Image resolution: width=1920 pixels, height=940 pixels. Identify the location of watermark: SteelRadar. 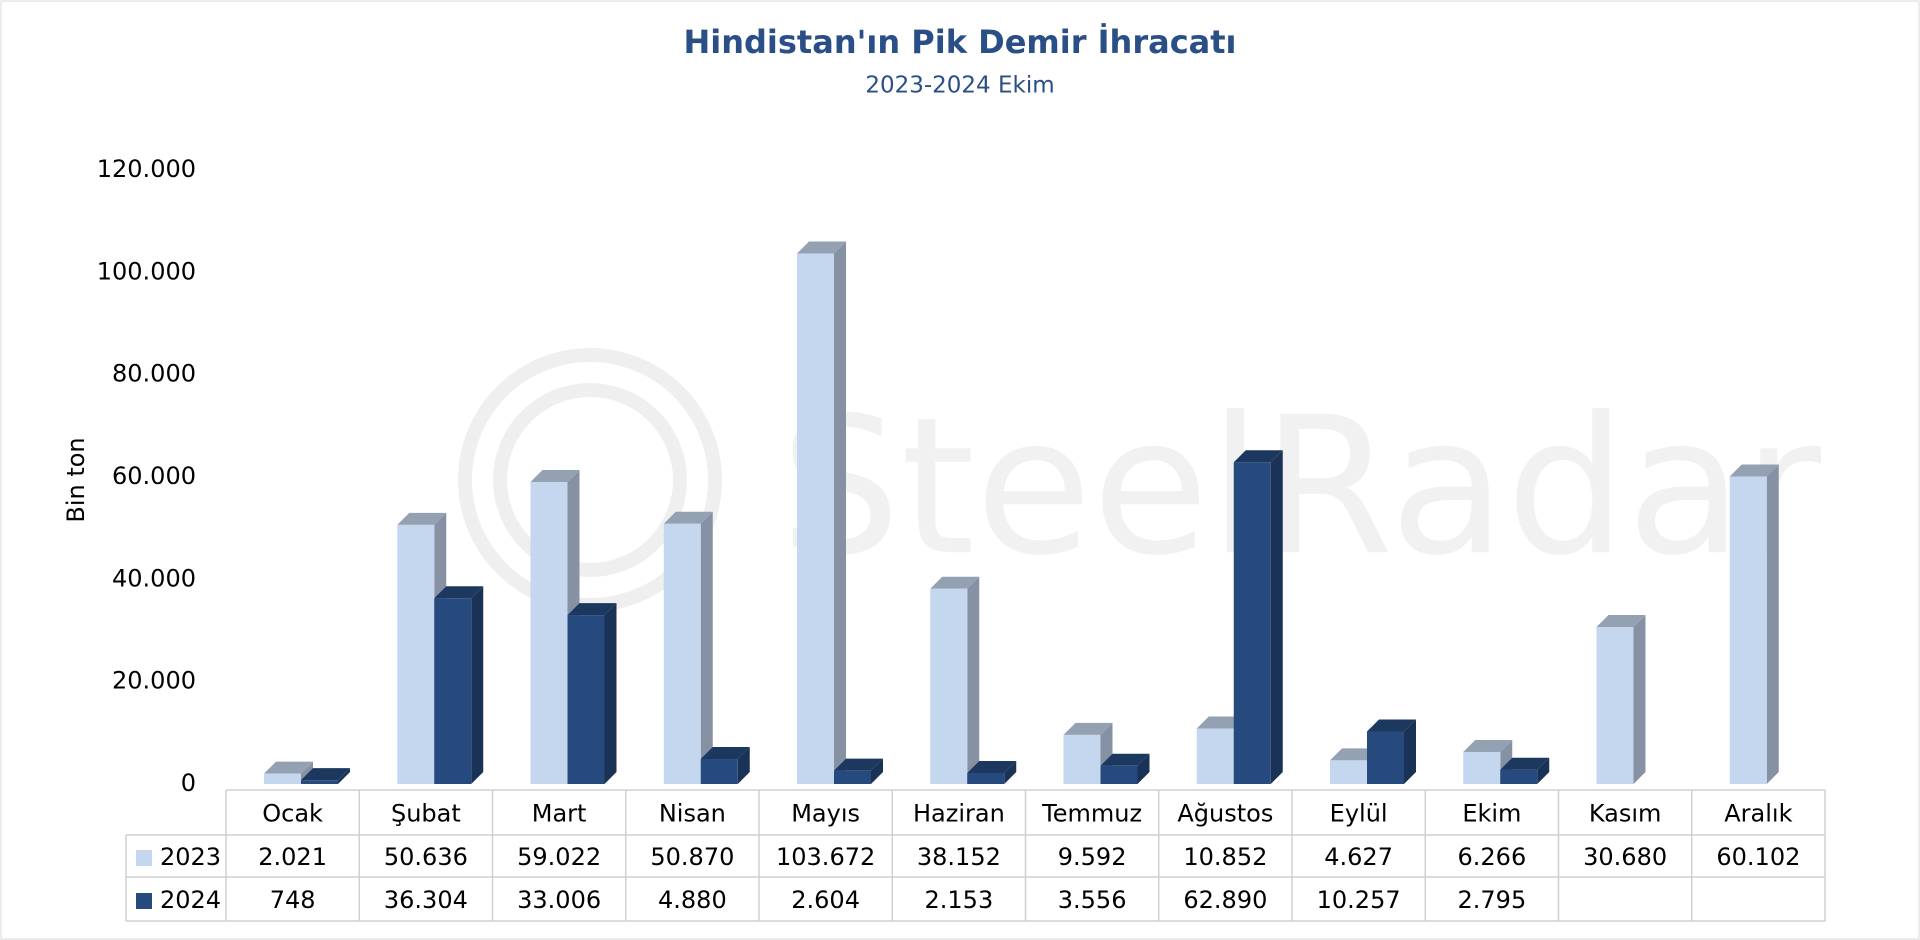
(1301, 486).